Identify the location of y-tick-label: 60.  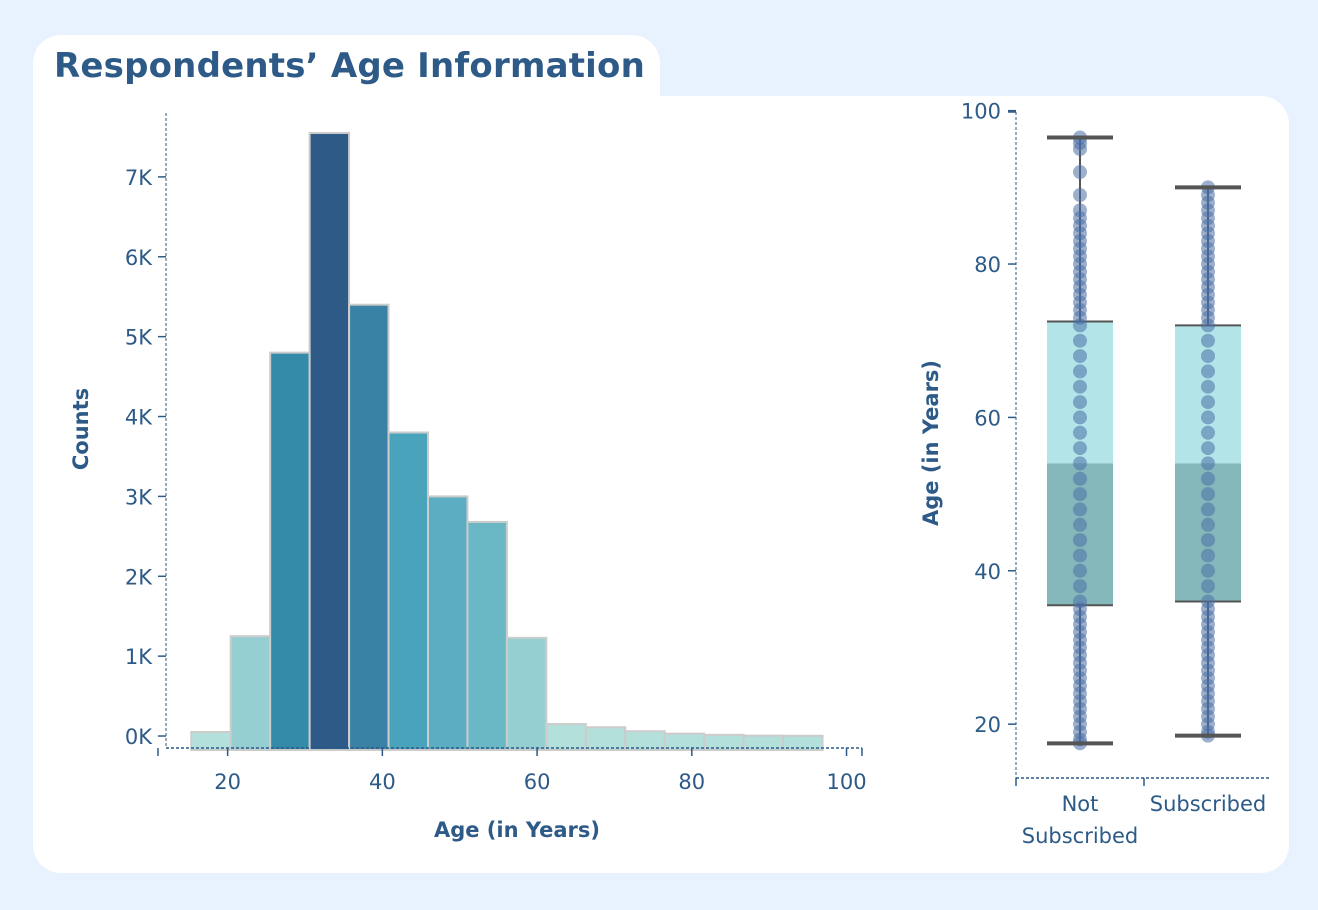
(987, 418).